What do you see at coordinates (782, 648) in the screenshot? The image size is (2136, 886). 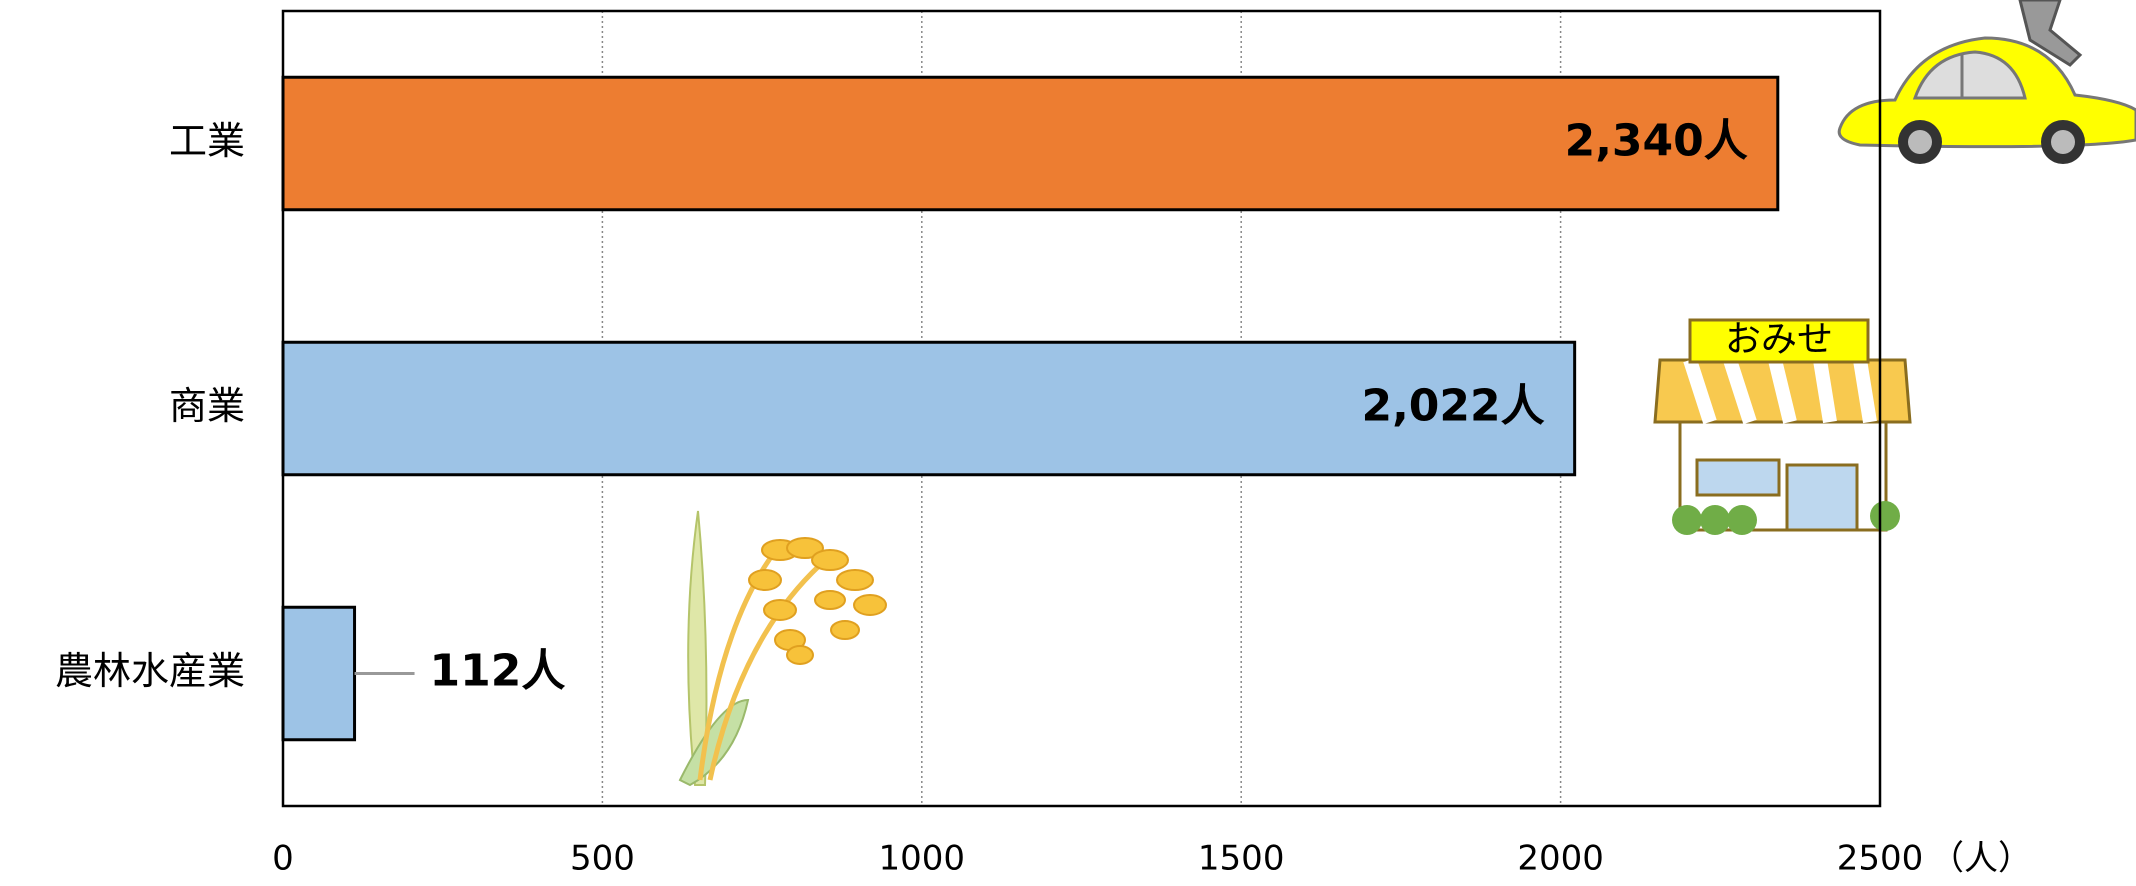 I see `rice-illustration` at bounding box center [782, 648].